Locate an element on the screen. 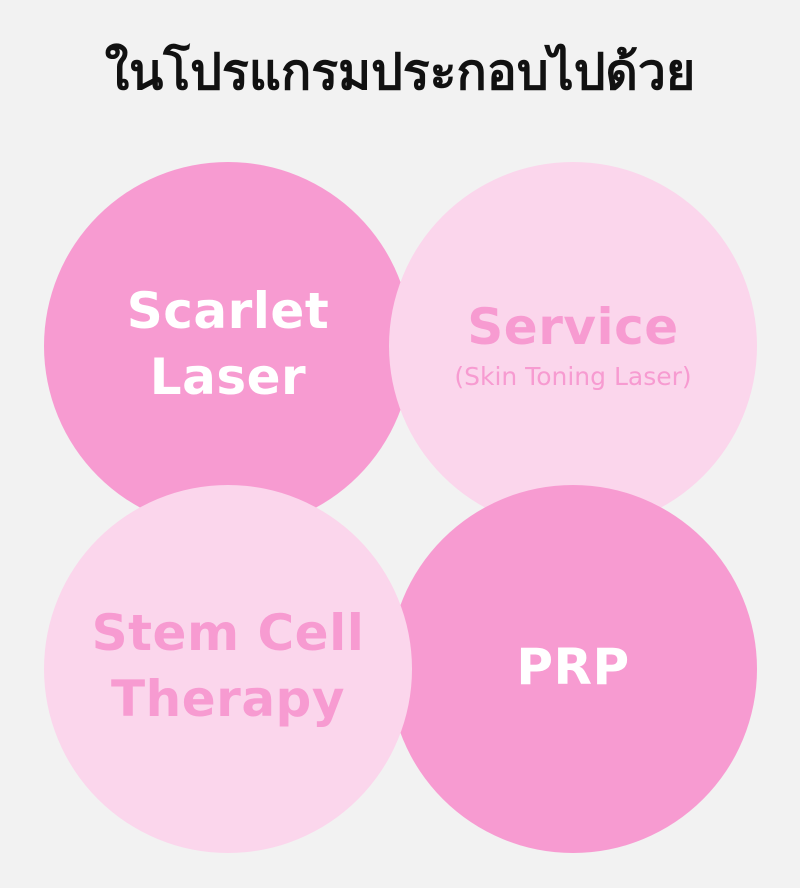  scarlet-laser-line1: Scarlet is located at coordinates (228, 311).